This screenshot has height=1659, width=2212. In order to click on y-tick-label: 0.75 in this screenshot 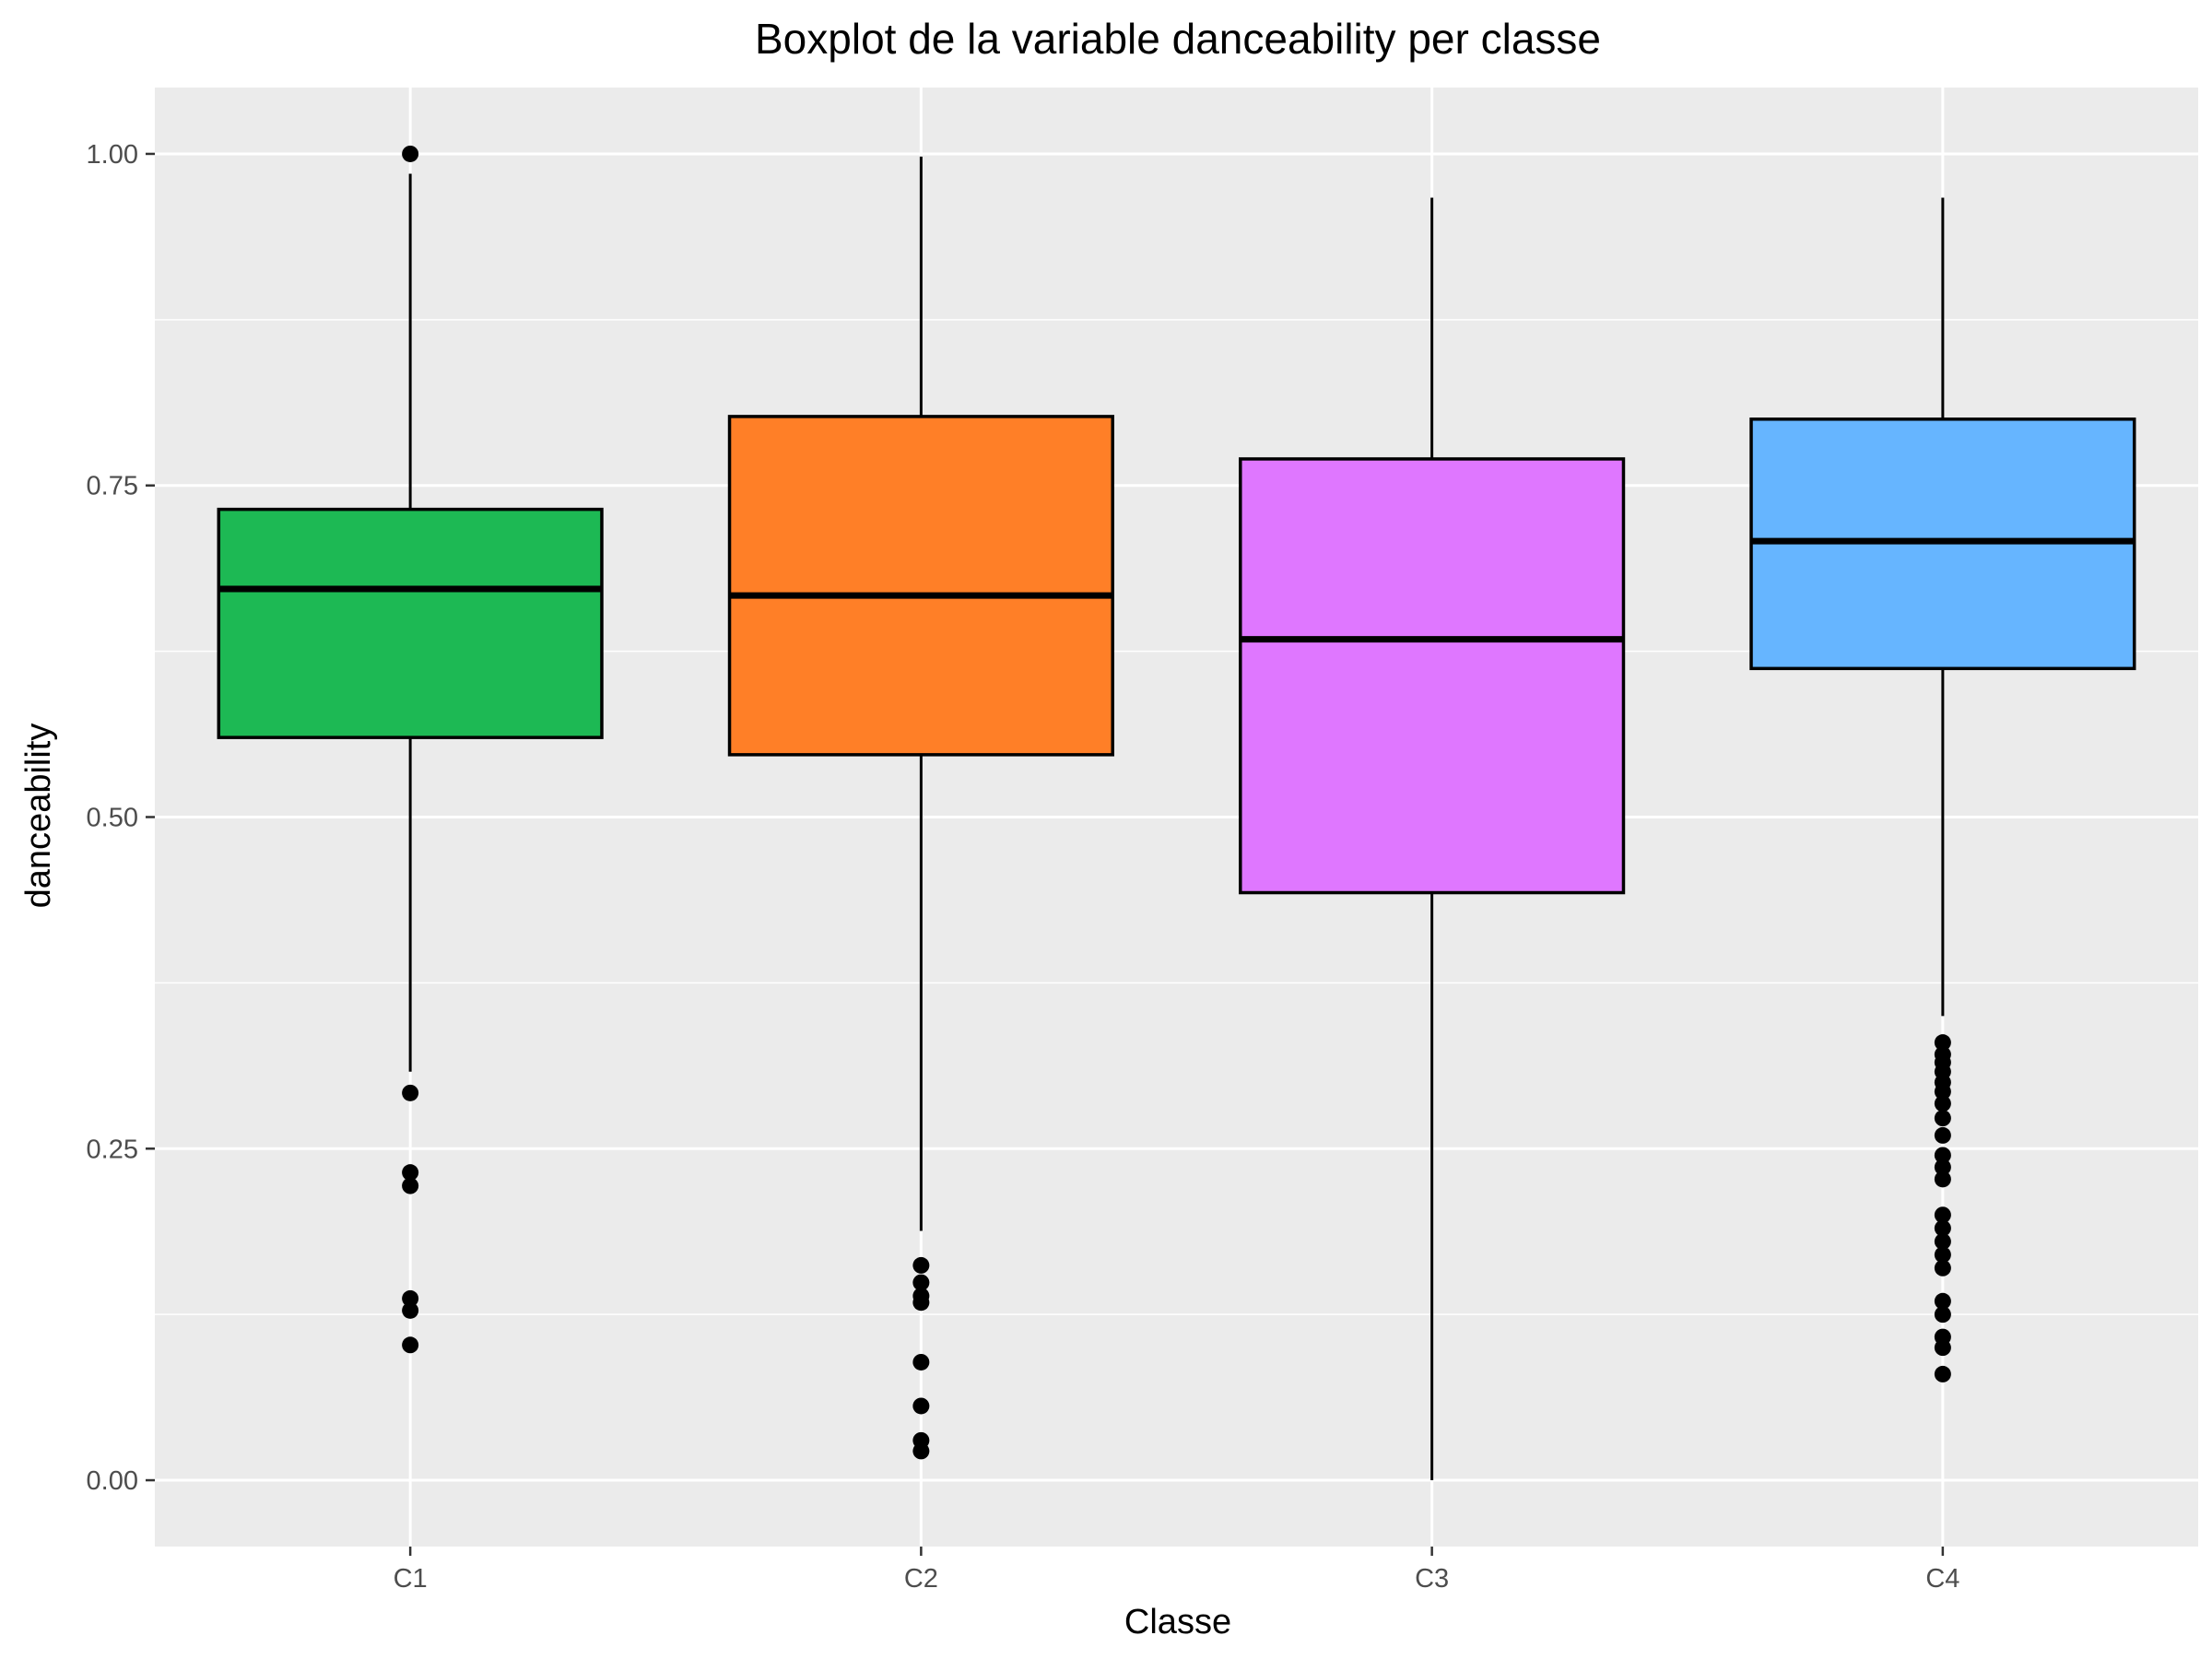, I will do `click(112, 486)`.